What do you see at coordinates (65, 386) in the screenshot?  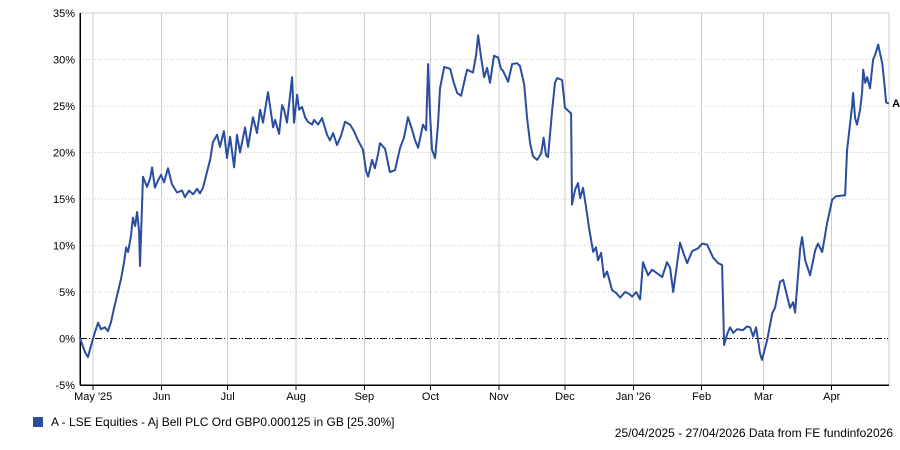 I see `y-axis-label: -5%` at bounding box center [65, 386].